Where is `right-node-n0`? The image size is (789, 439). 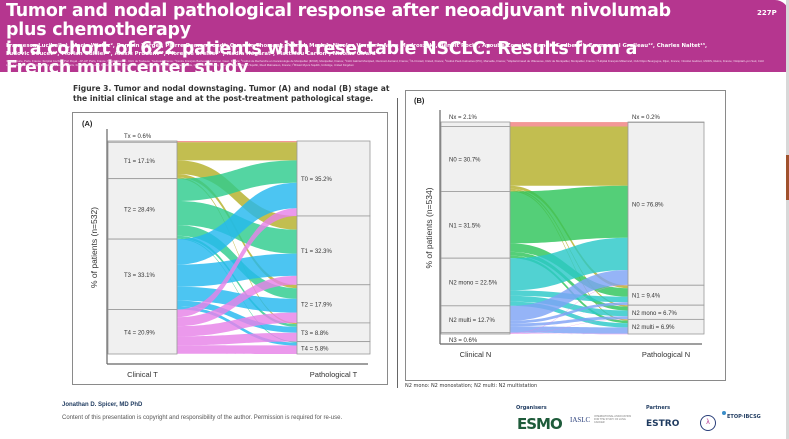
right-node-n0 is located at coordinates (666, 204).